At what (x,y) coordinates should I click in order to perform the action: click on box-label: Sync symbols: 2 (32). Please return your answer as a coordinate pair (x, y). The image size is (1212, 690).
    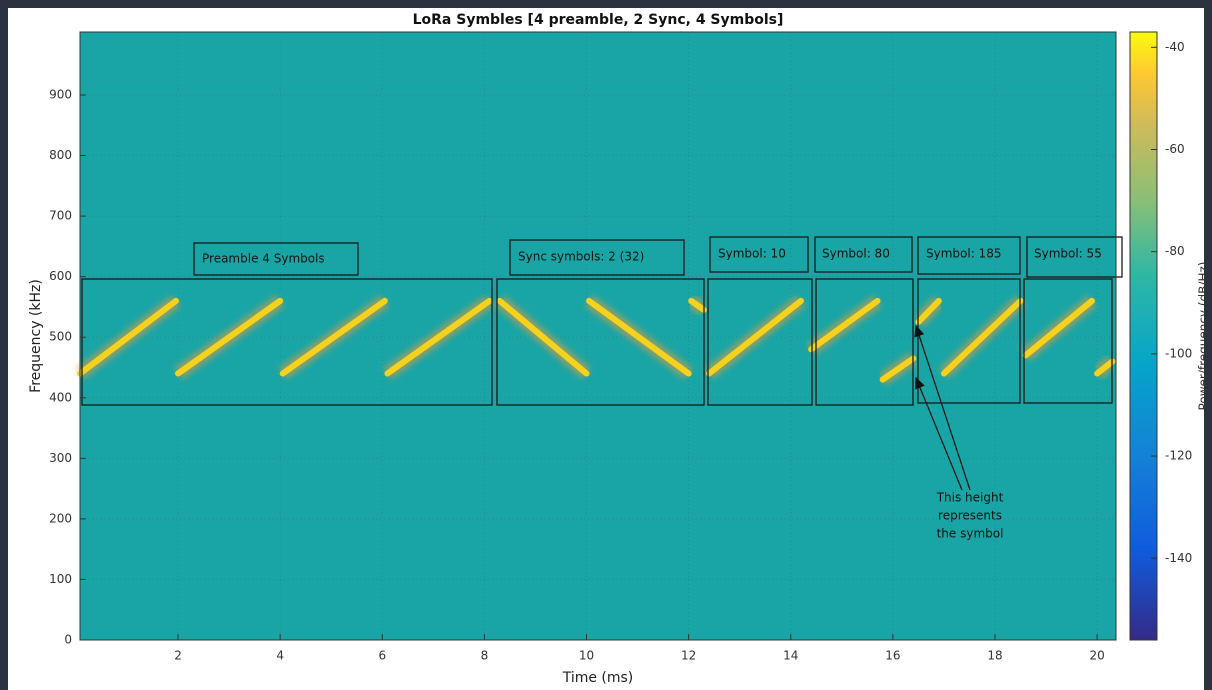
    Looking at the image, I should click on (581, 257).